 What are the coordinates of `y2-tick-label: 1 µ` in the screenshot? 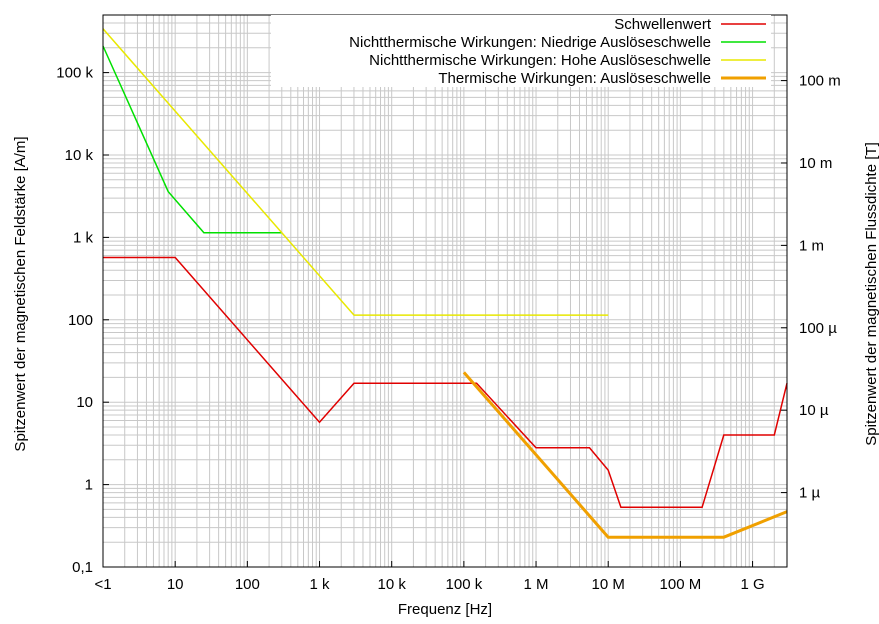 It's located at (810, 493).